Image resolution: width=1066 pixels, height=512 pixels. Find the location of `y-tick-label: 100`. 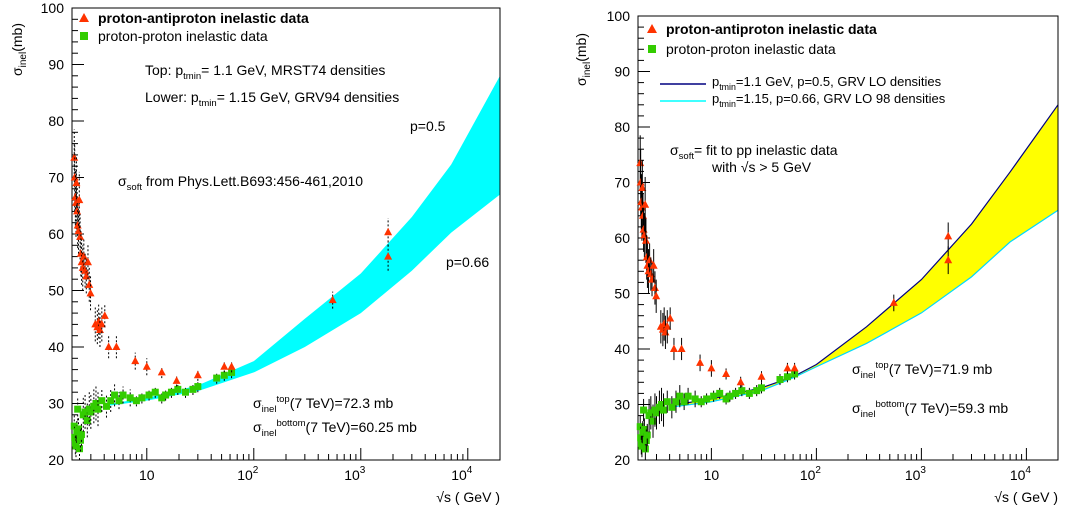

y-tick-label: 100 is located at coordinates (53, 8).